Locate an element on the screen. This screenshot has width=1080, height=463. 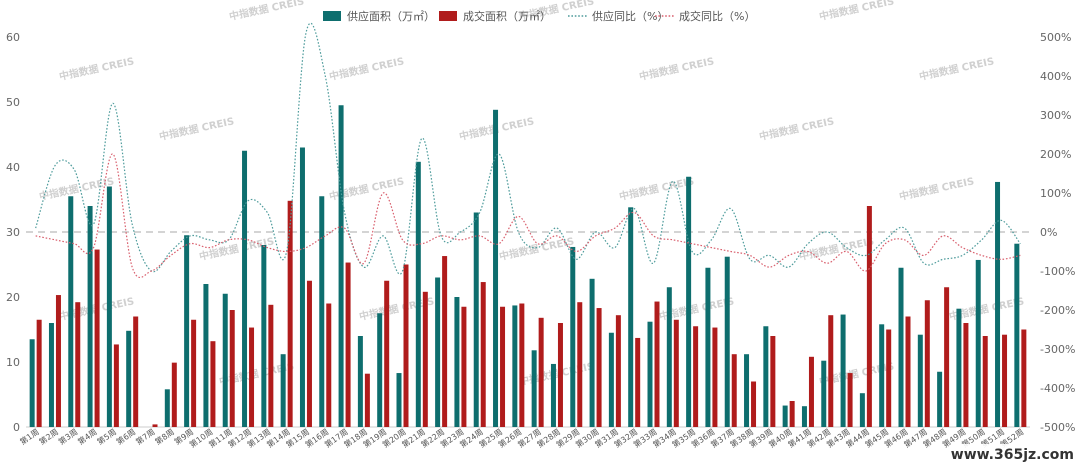
legend-swatch is located at coordinates (332, 16).